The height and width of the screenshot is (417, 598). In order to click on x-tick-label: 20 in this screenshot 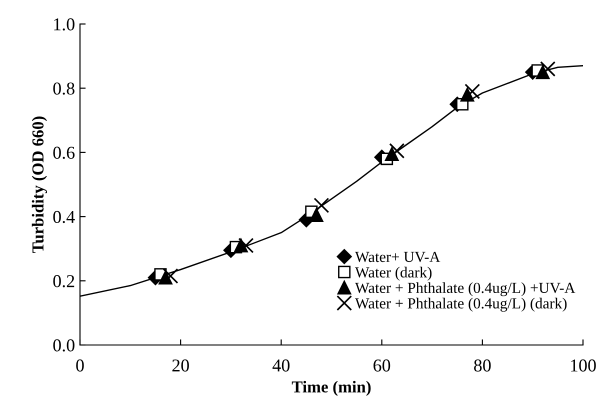, I will do `click(180, 365)`.